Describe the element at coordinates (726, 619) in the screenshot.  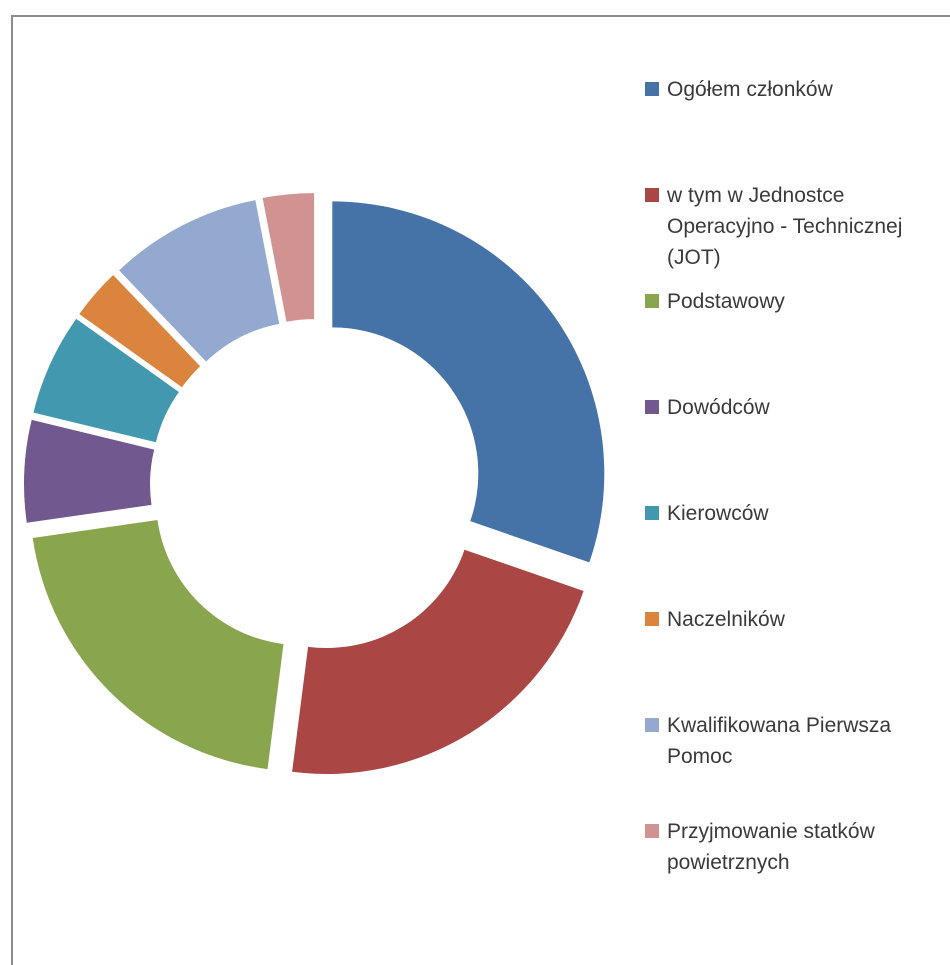
I see `legend-label: Naczelników` at that location.